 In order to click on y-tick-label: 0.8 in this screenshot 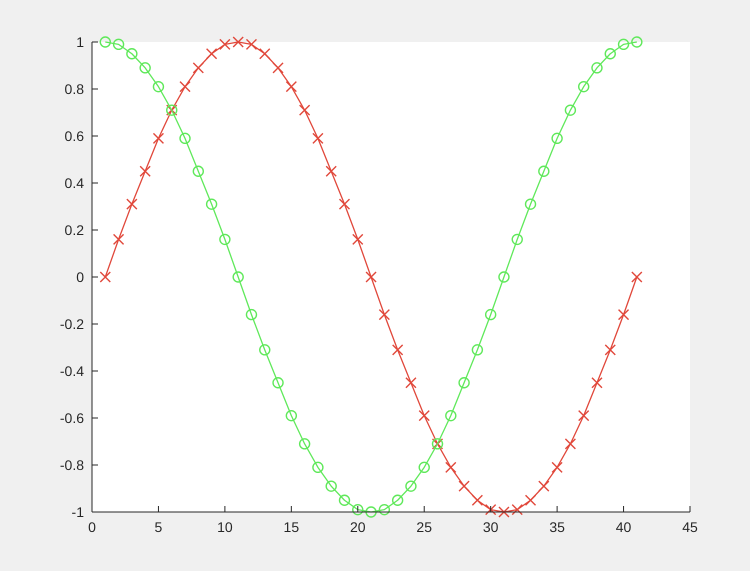, I will do `click(74, 88)`.